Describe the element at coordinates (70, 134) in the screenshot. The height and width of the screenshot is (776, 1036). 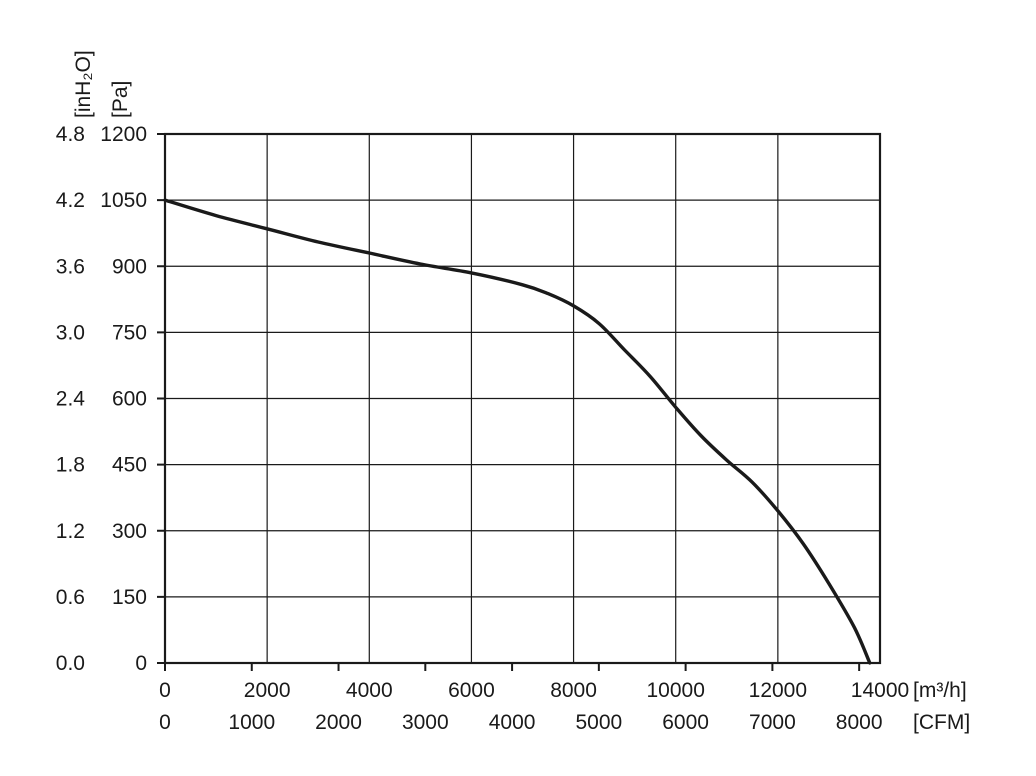
I see `y-tick-label-inh2o: 4.8` at that location.